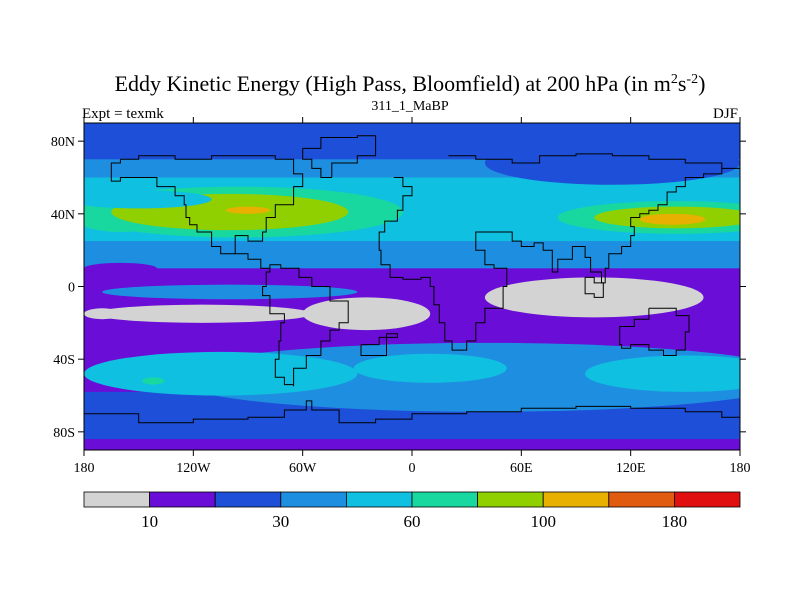 The image size is (800, 600). Describe the element at coordinates (409, 106) in the screenshot. I see `chart-subtitle: 311_1_MaBP` at that location.